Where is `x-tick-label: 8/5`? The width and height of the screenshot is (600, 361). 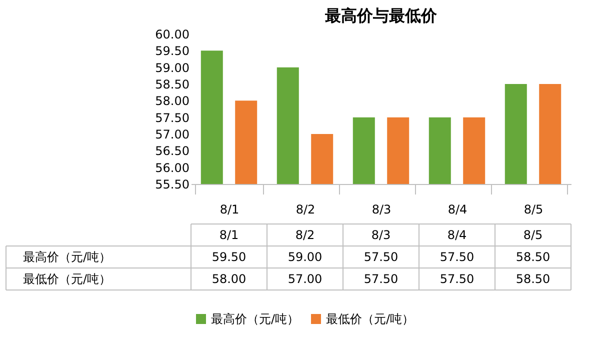 x-tick-label: 8/5 is located at coordinates (534, 209).